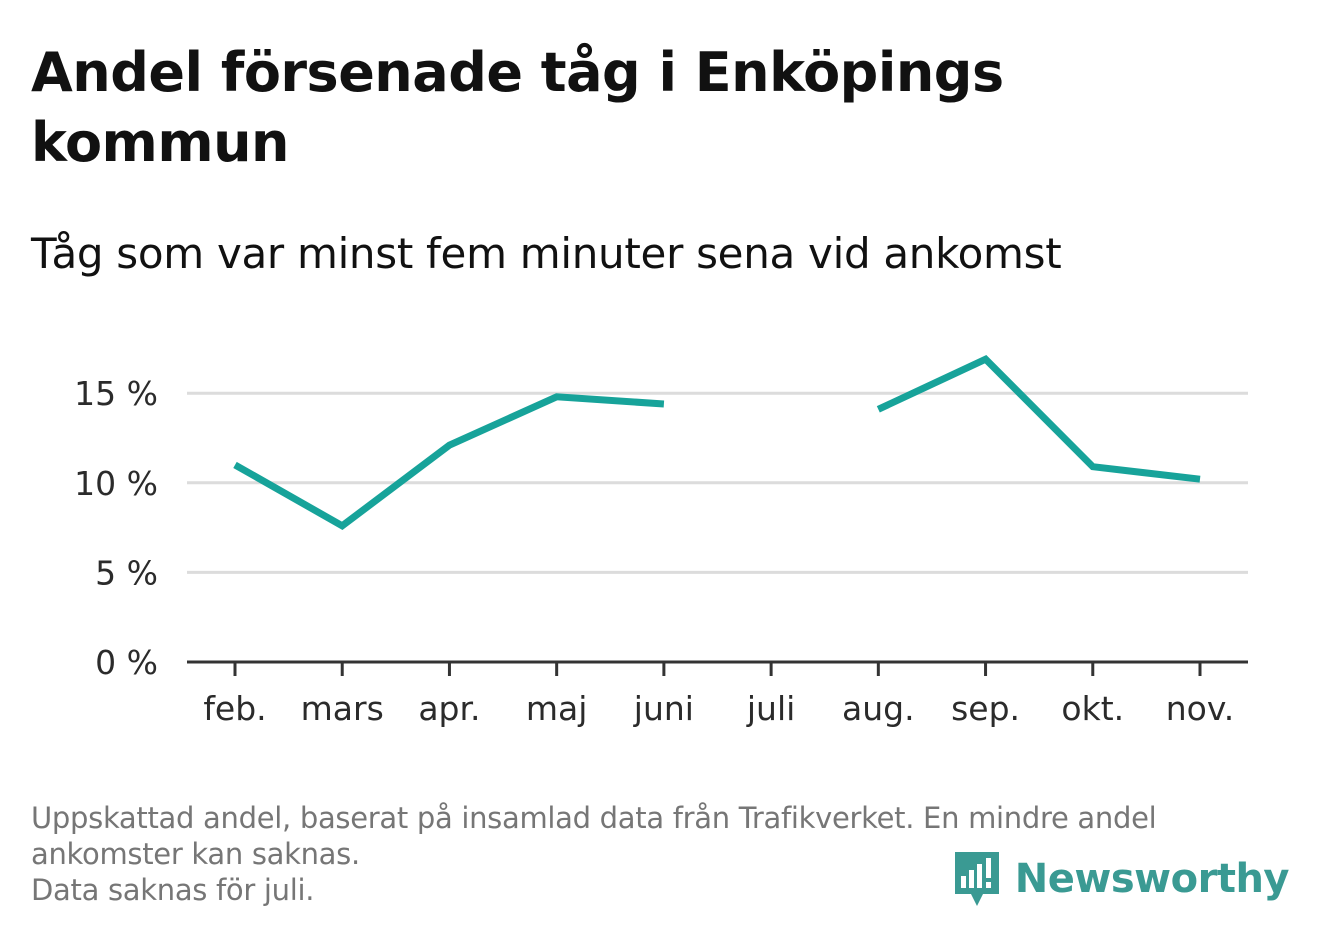 This screenshot has height=939, width=1322. What do you see at coordinates (1200, 708) in the screenshot?
I see `x-tick-label: nov.` at bounding box center [1200, 708].